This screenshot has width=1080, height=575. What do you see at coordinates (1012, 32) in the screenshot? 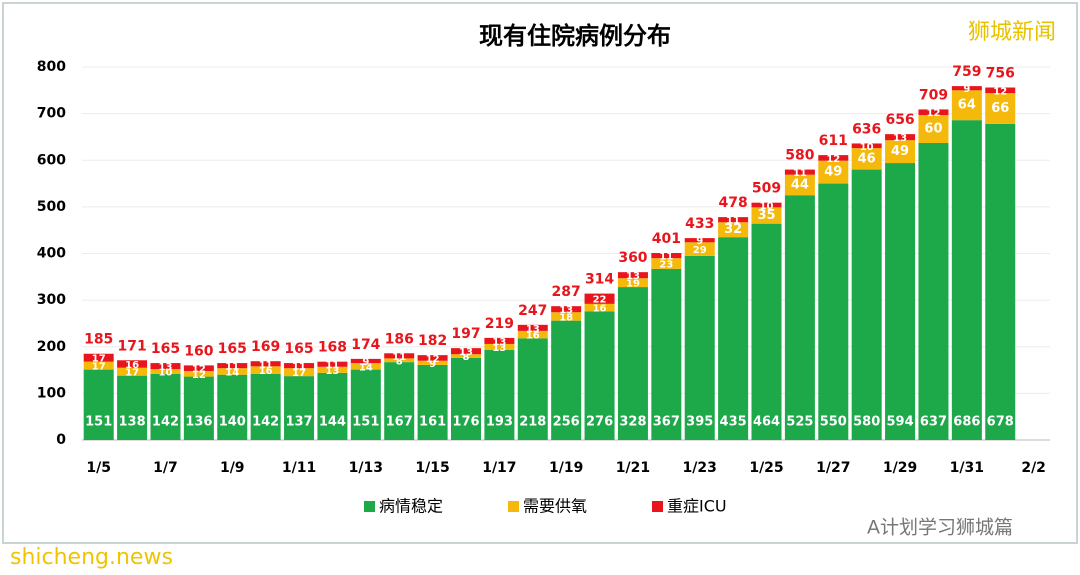
I see `watermark: 狮城新闻` at bounding box center [1012, 32].